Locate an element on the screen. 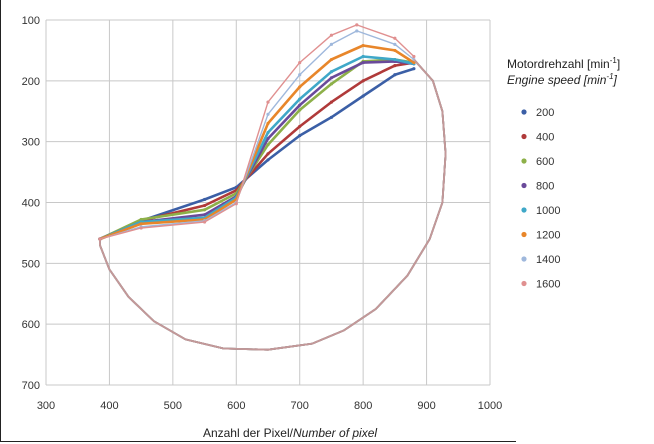 The height and width of the screenshot is (444, 654). legend-item: 1200 is located at coordinates (540, 236).